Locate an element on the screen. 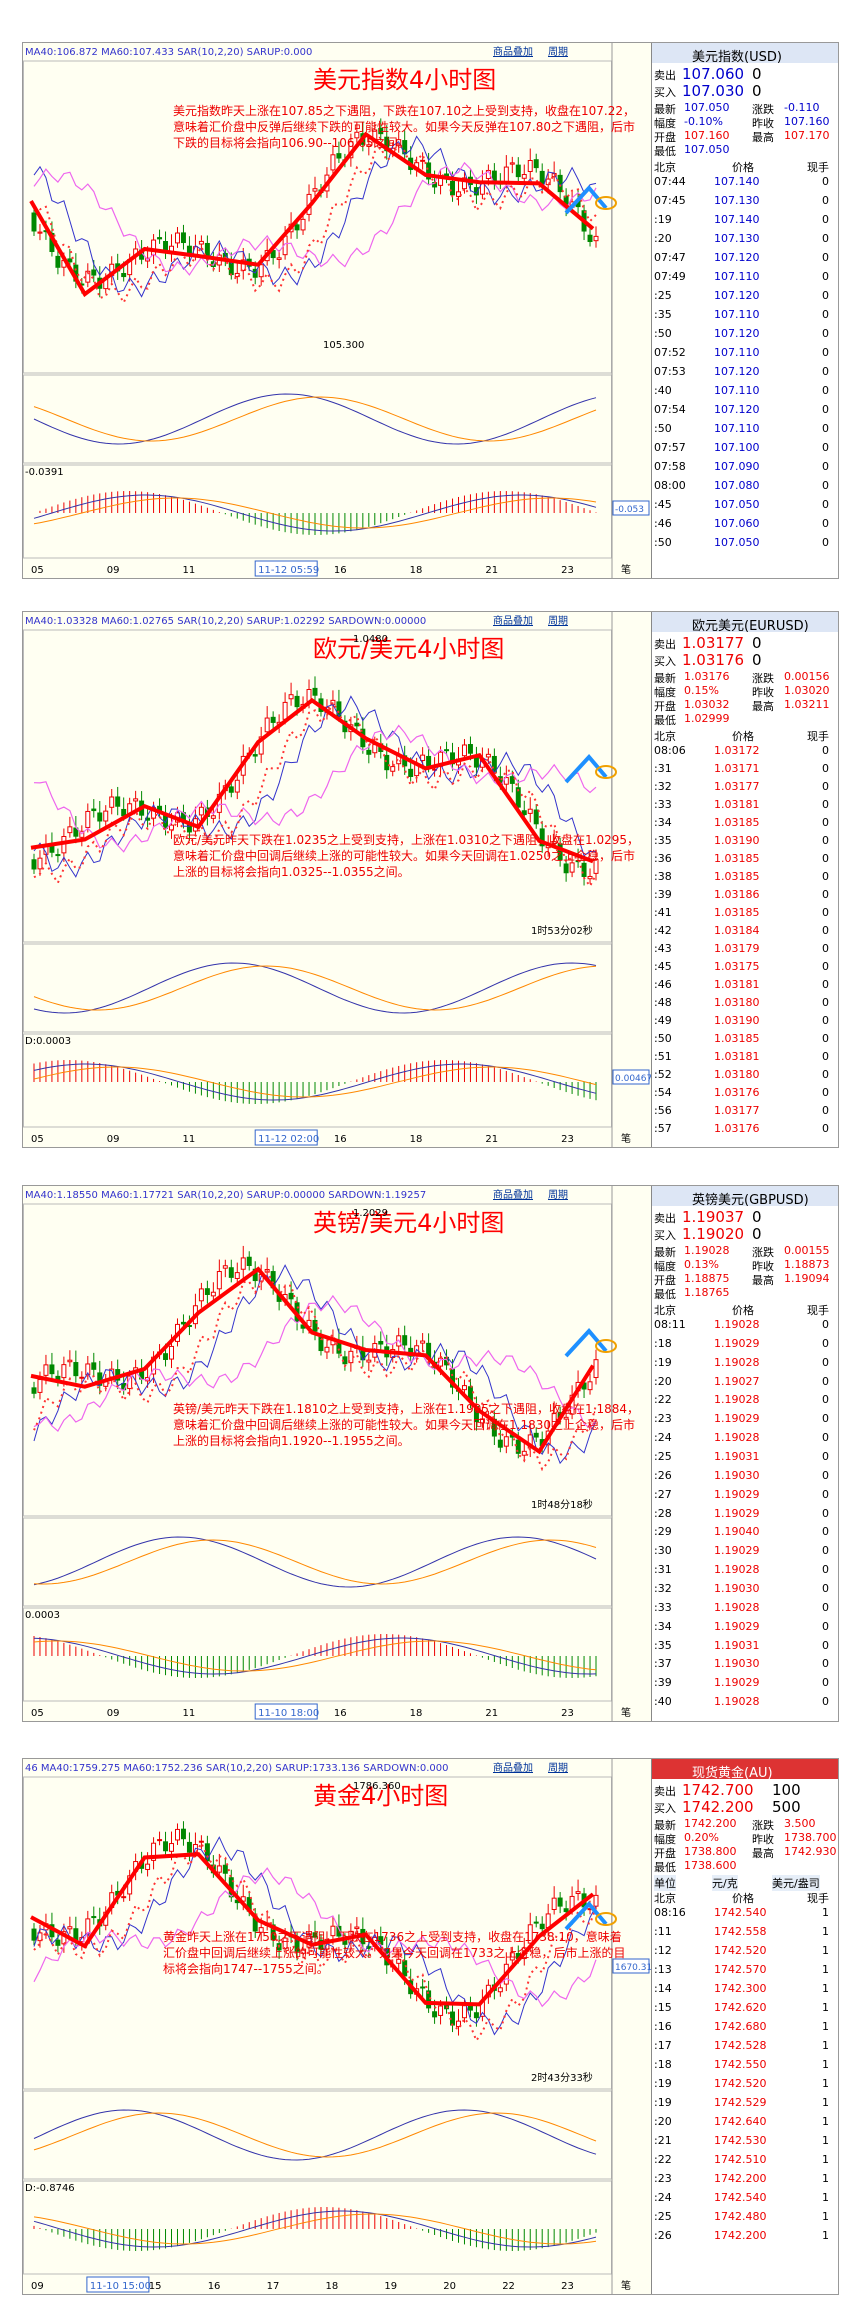 The height and width of the screenshot is (2312, 850). tick-cell: :43 is located at coordinates (663, 948).